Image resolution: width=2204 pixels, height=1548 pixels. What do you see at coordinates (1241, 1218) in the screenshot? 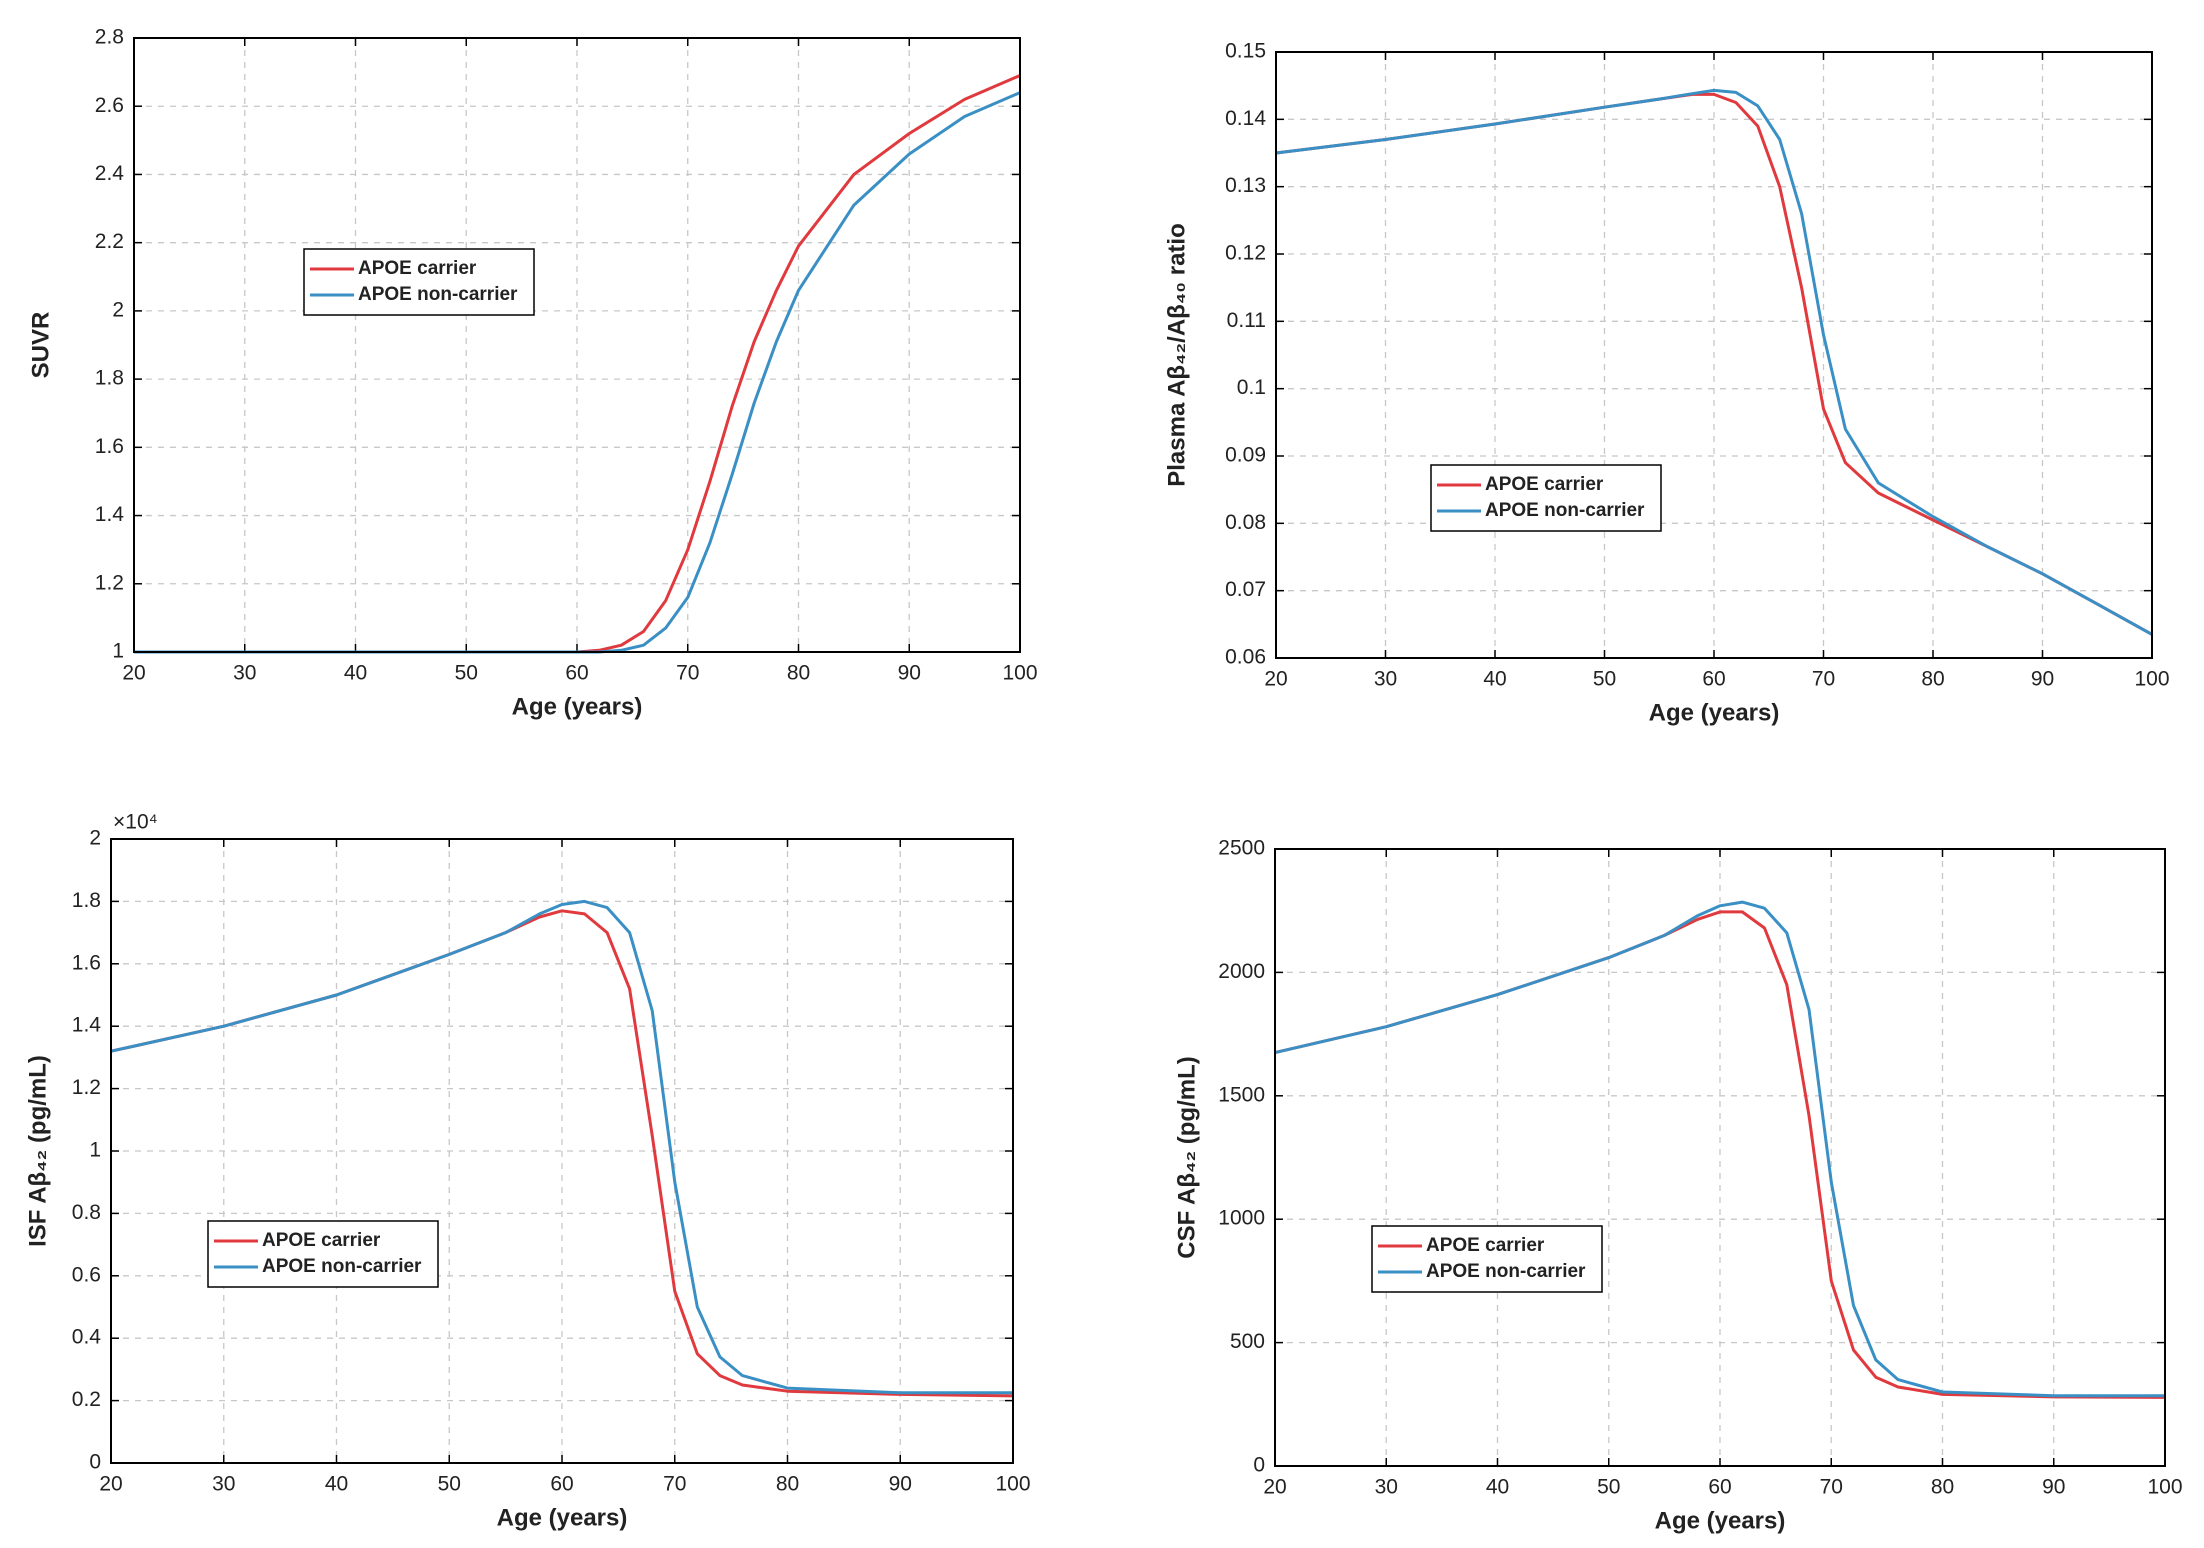
I see `y-tick-label: 1000` at bounding box center [1241, 1218].